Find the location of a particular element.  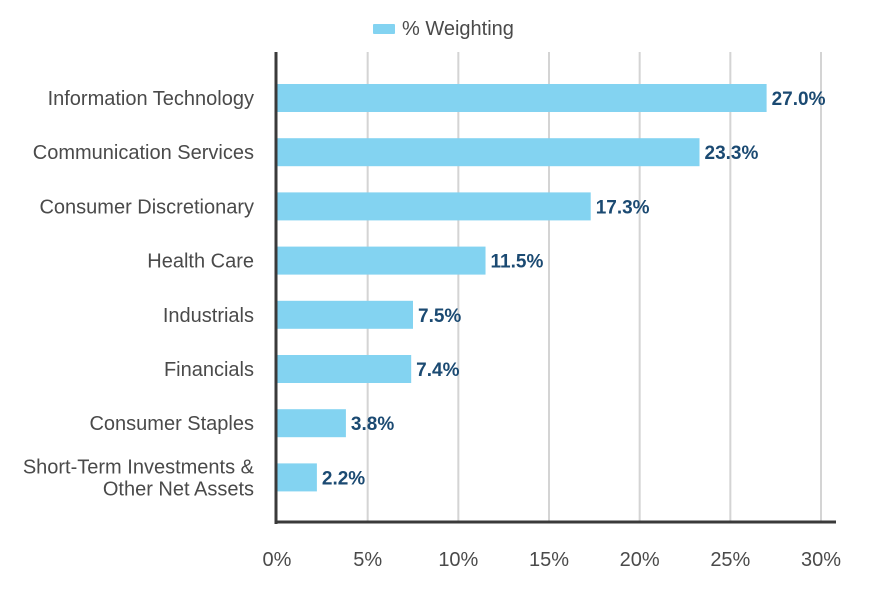

x-tick-label: 0% is located at coordinates (277, 560).